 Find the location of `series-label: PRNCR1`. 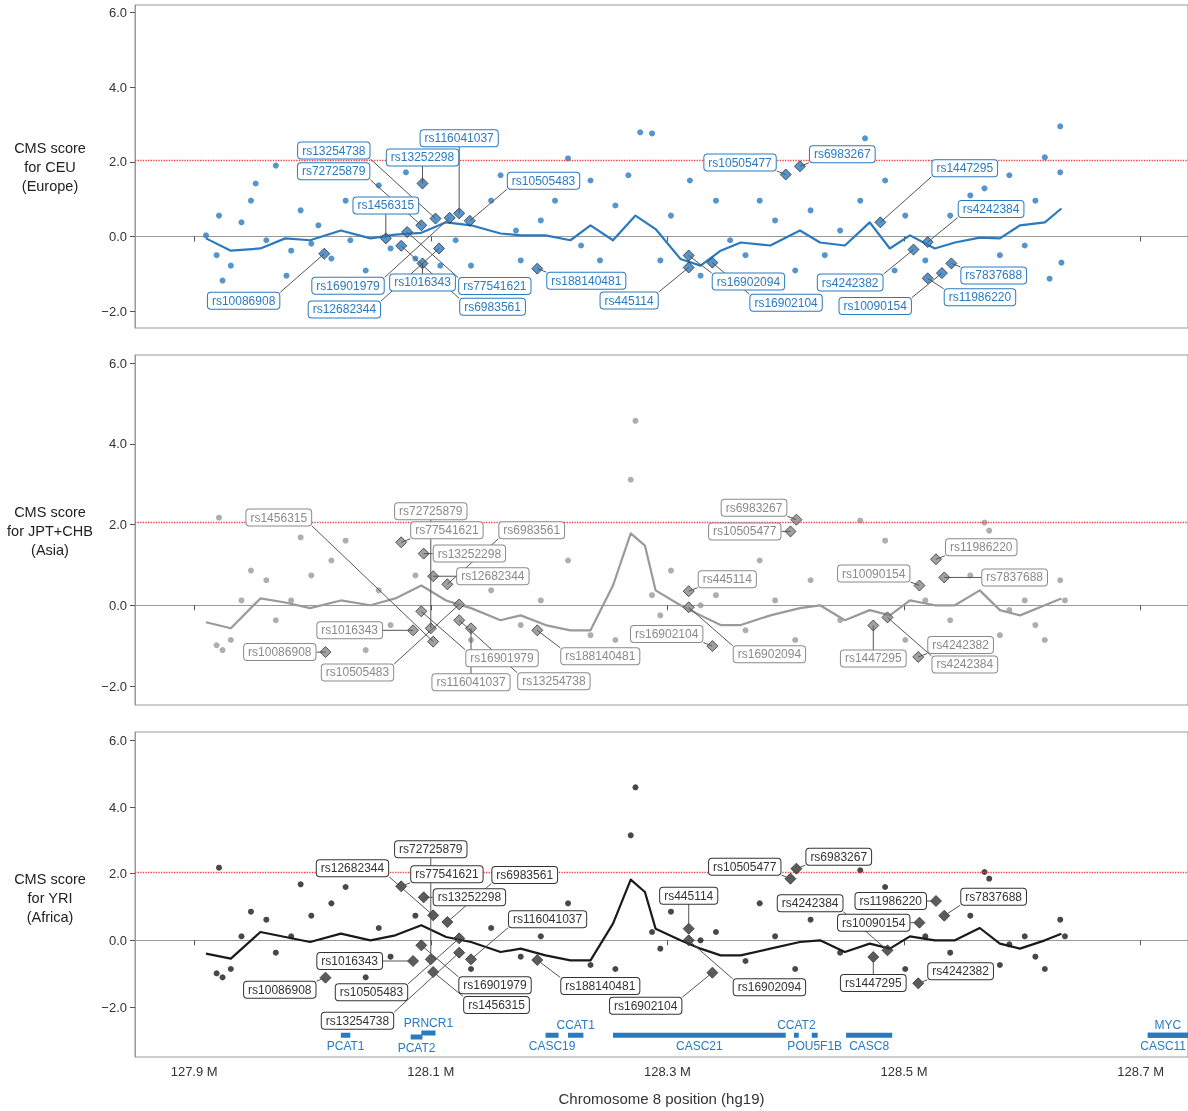

series-label: PRNCR1 is located at coordinates (428, 1022).